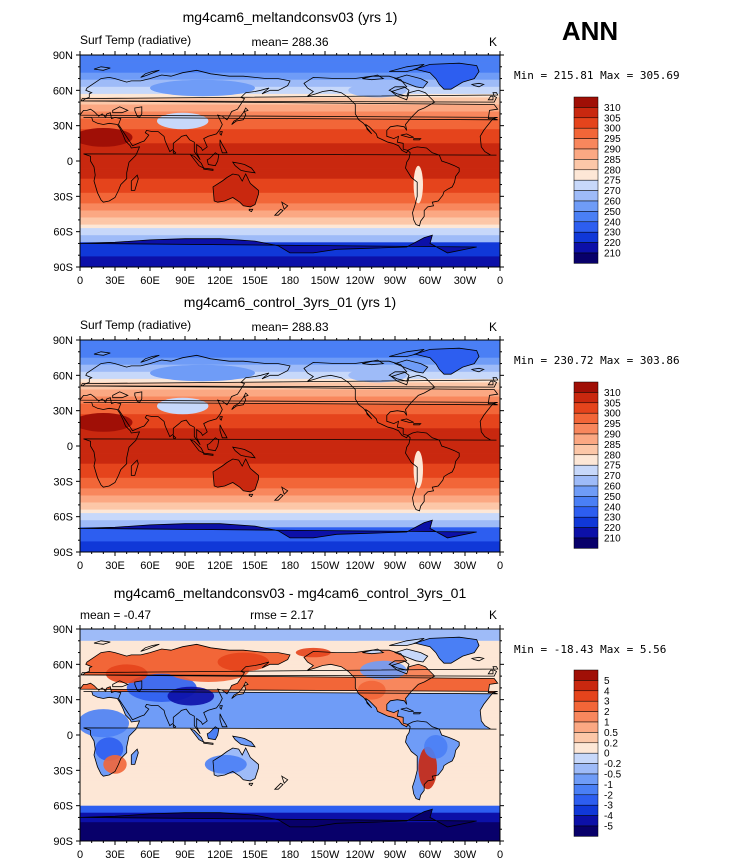 The width and height of the screenshot is (732, 865). Describe the element at coordinates (183, 121) in the screenshot. I see `tibet-plateau` at that location.